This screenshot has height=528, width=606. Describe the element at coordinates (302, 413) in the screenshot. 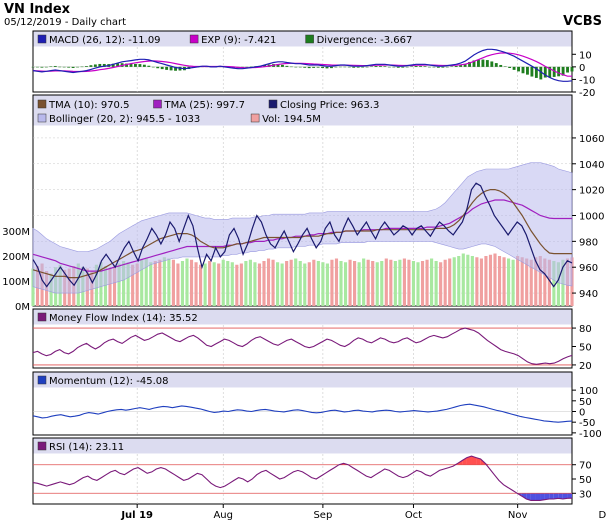

I see `momentum-line` at that location.